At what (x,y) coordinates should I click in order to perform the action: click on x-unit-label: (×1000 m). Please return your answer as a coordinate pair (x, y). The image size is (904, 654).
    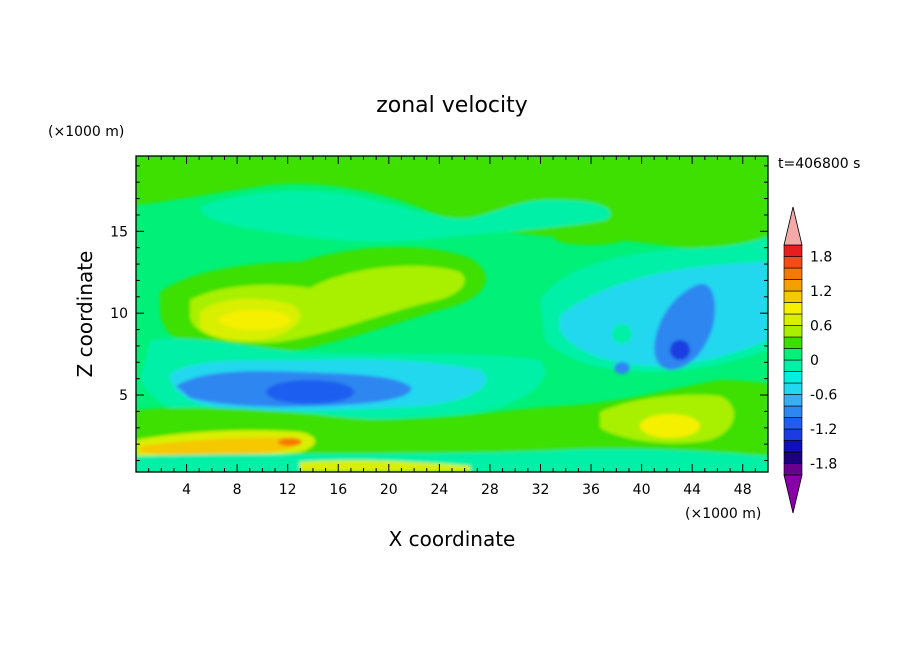
    Looking at the image, I should click on (723, 514).